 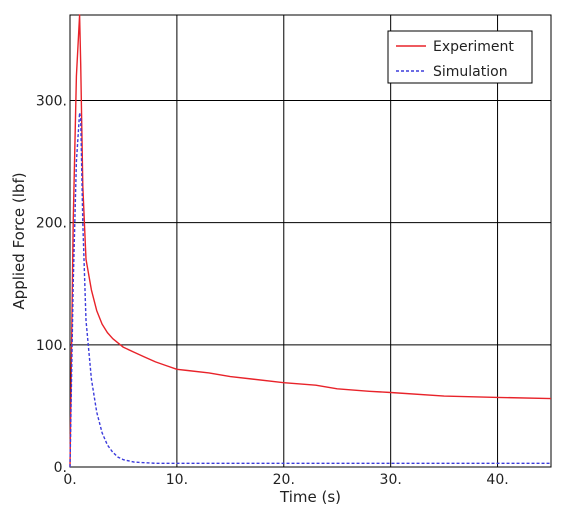 What do you see at coordinates (51, 346) in the screenshot?
I see `y-tick-label: 100.` at bounding box center [51, 346].